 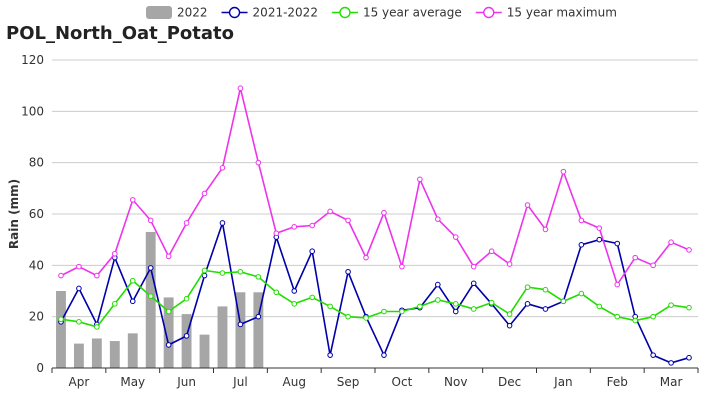 I want to click on y-tick-label: 20, so click(x=36, y=317).